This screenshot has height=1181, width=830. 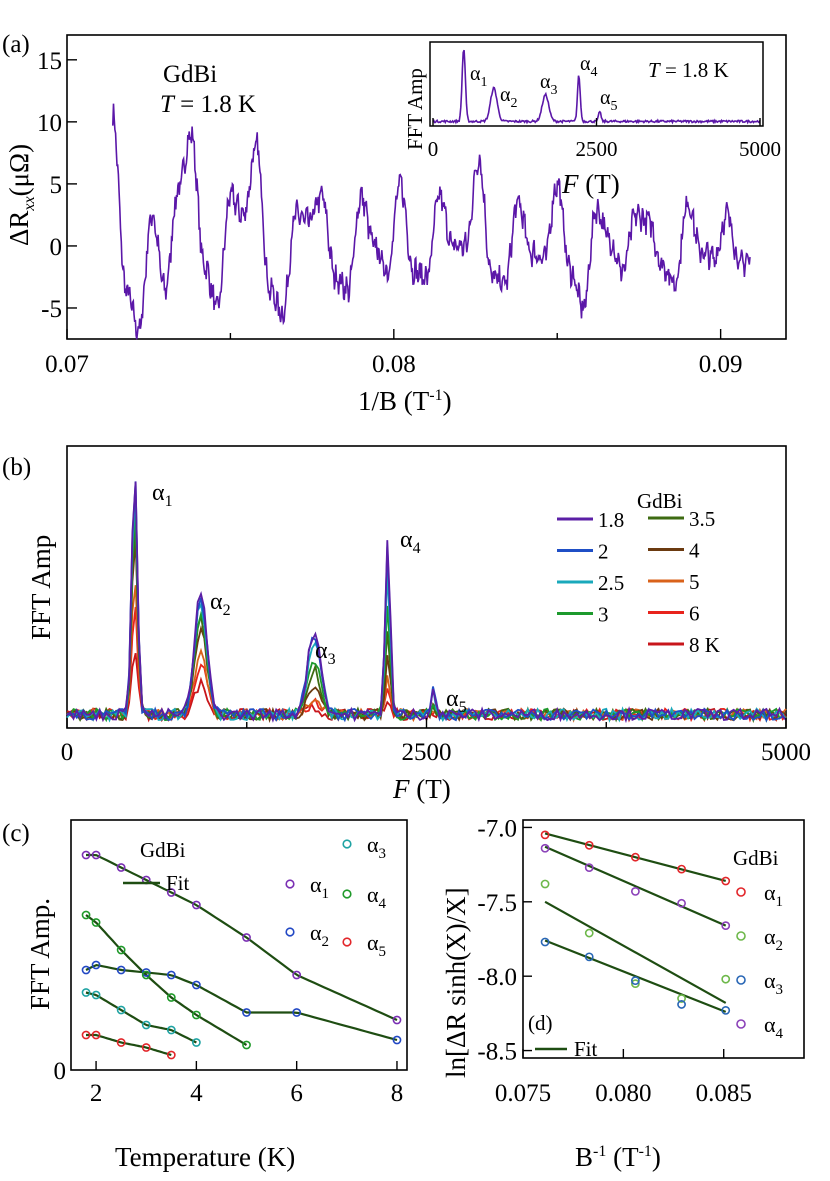 I want to click on panel-b-ylabel: FFT Amp, so click(x=41, y=587).